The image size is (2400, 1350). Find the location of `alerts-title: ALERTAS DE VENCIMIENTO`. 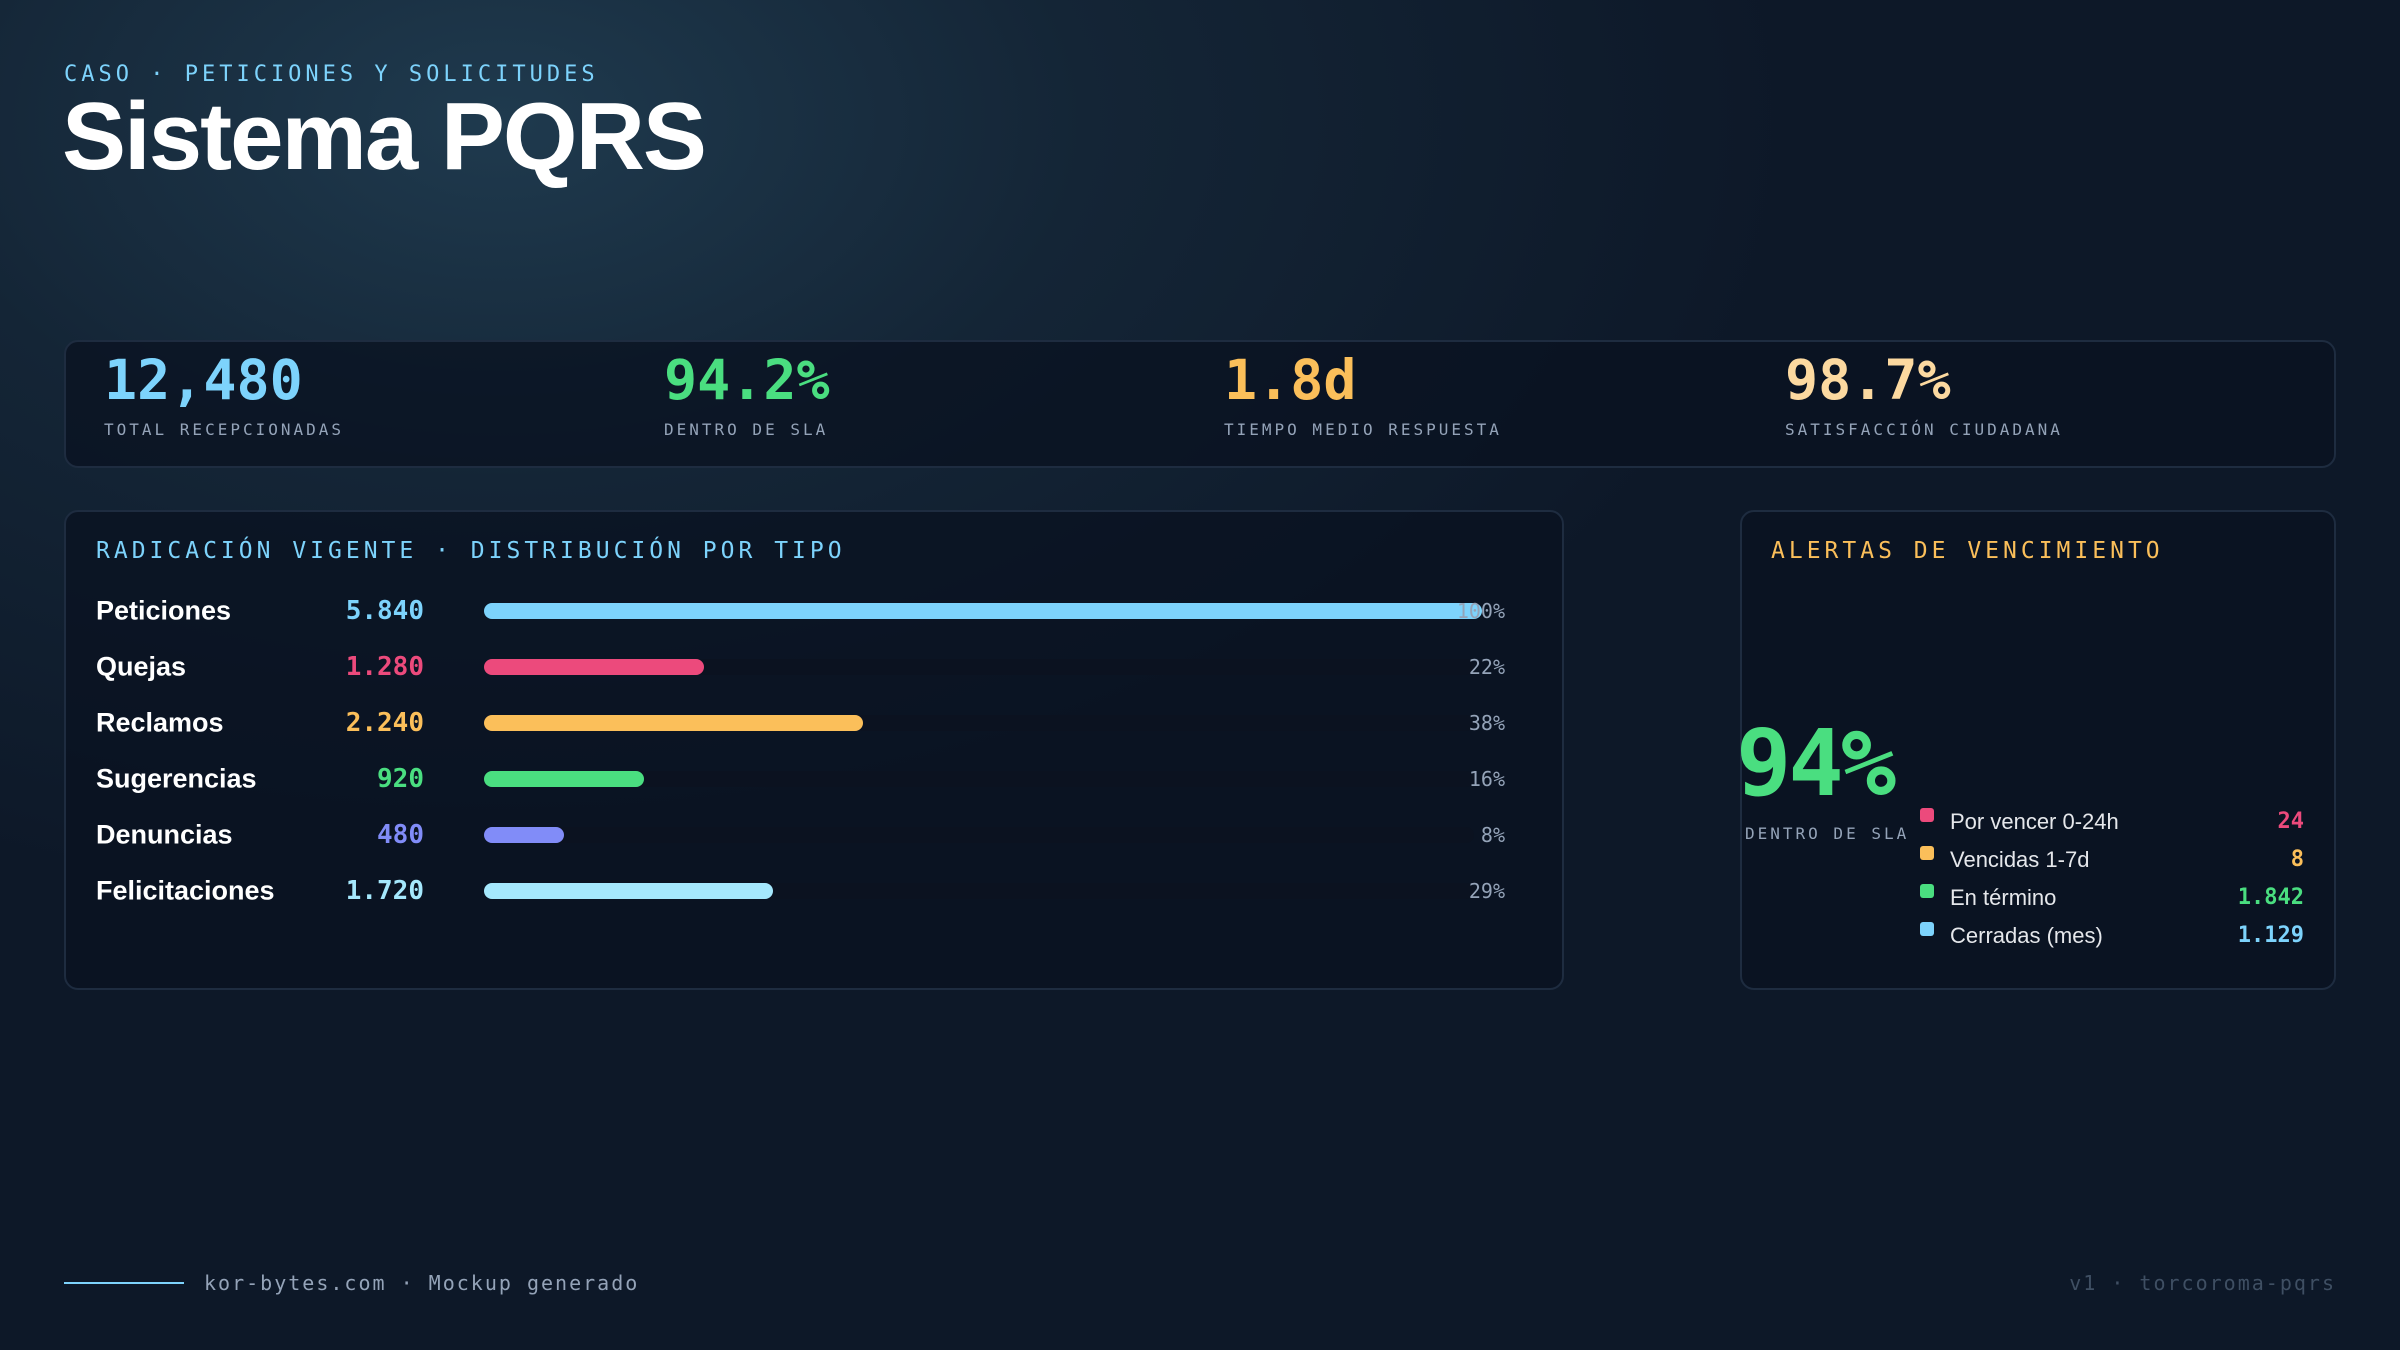

alerts-title: ALERTAS DE VENCIMIENTO is located at coordinates (1967, 551).